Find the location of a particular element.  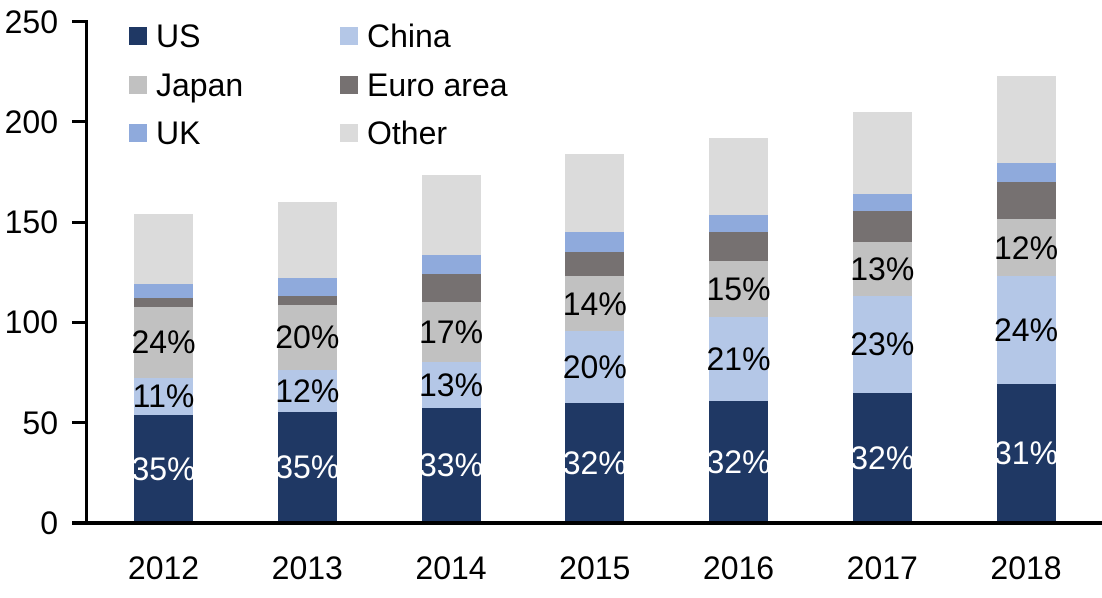

bar-segment-china-2017 is located at coordinates (882, 344).